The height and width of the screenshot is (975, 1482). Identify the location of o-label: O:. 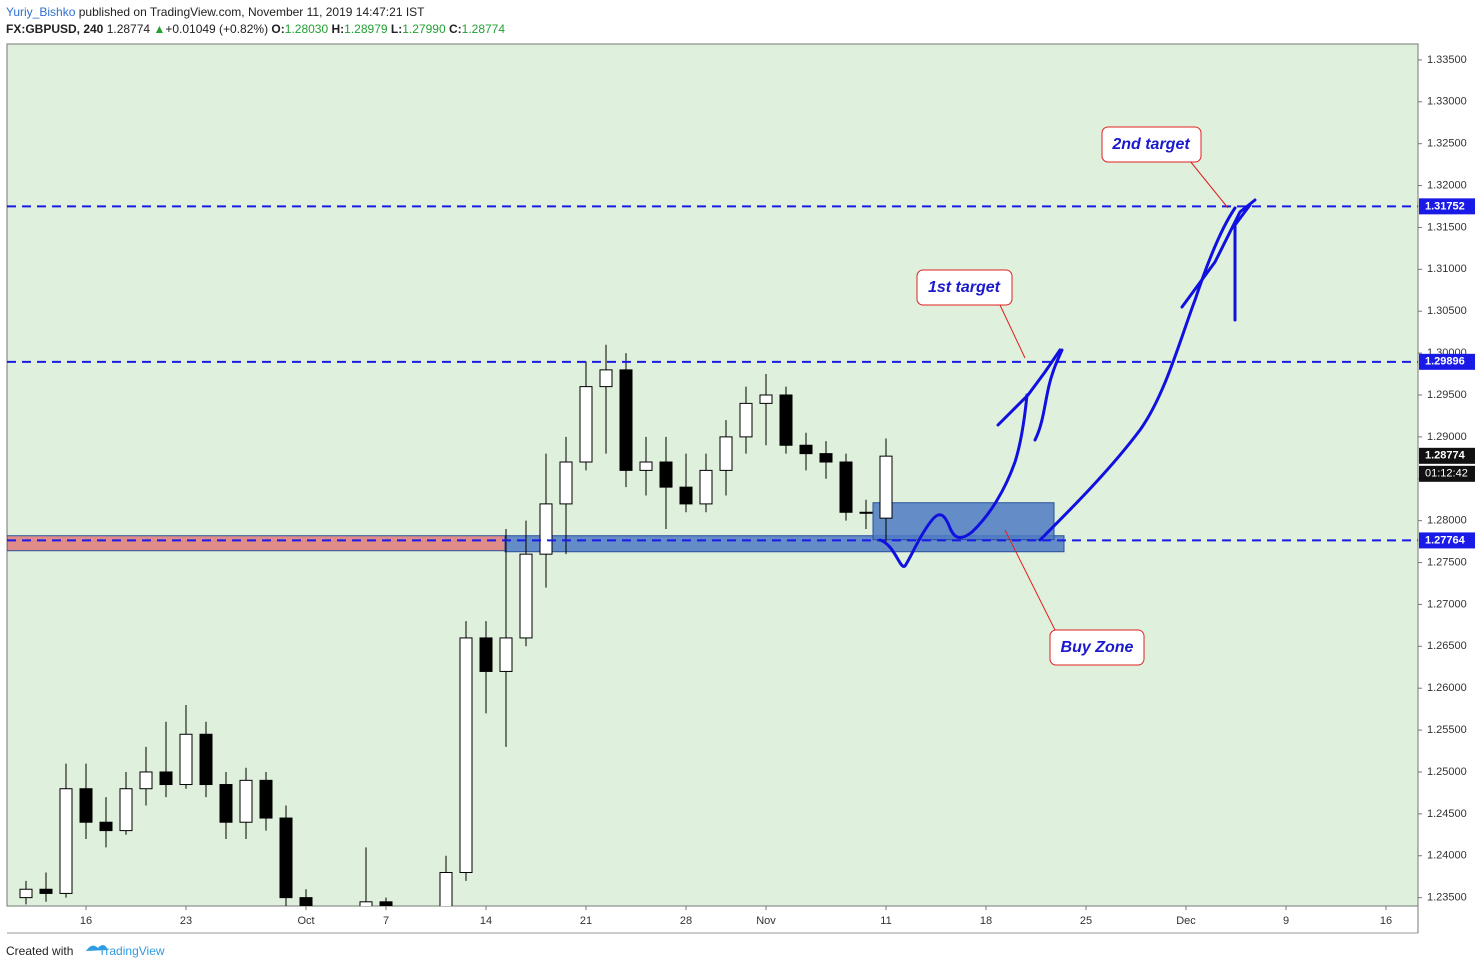
(277, 29).